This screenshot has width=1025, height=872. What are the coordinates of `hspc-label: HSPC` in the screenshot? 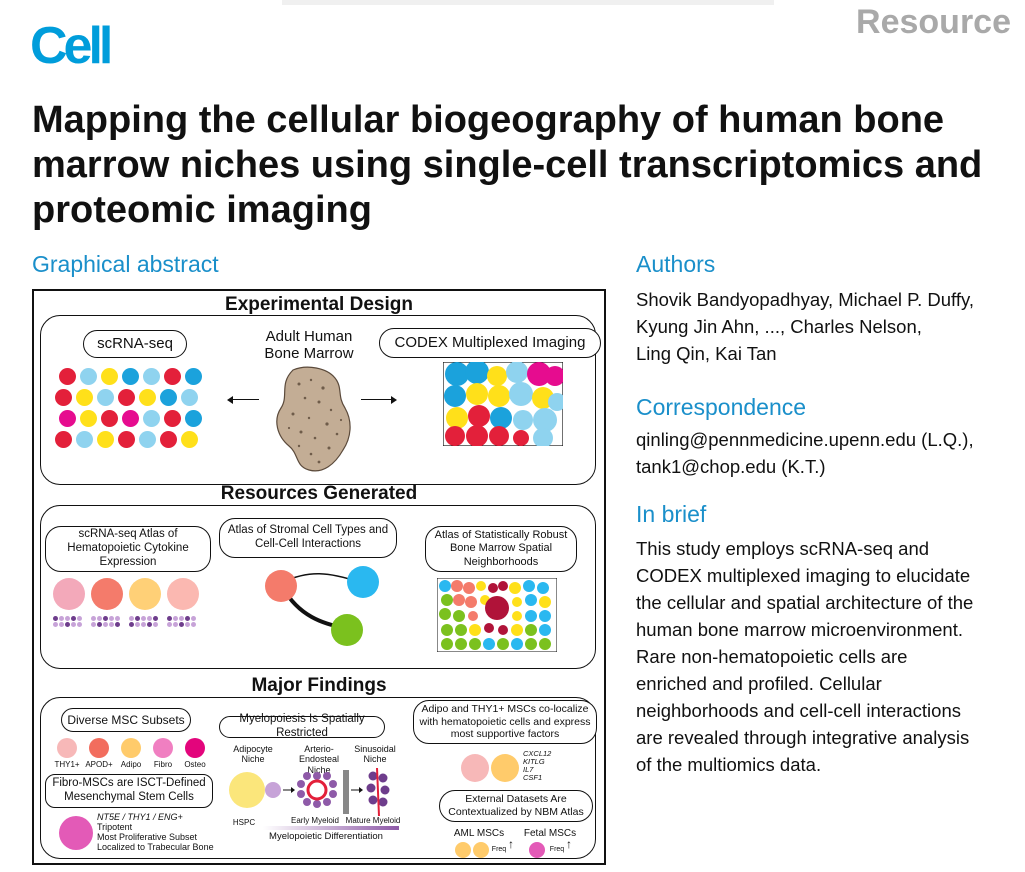 It's located at (244, 822).